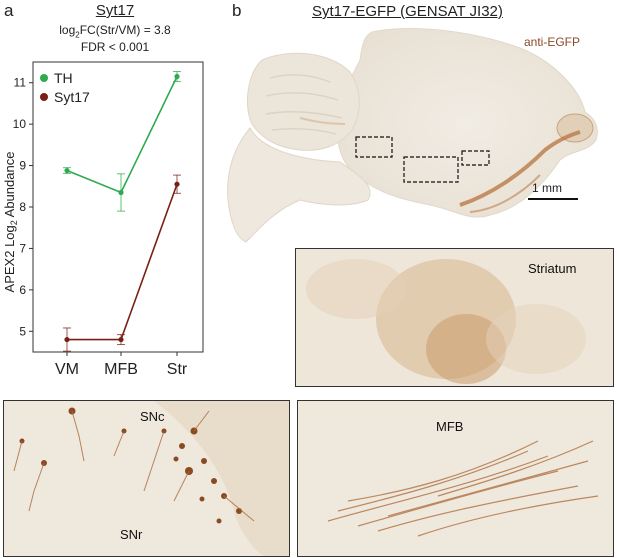  What do you see at coordinates (177, 369) in the screenshot?
I see `x-tick-label-str: Str` at bounding box center [177, 369].